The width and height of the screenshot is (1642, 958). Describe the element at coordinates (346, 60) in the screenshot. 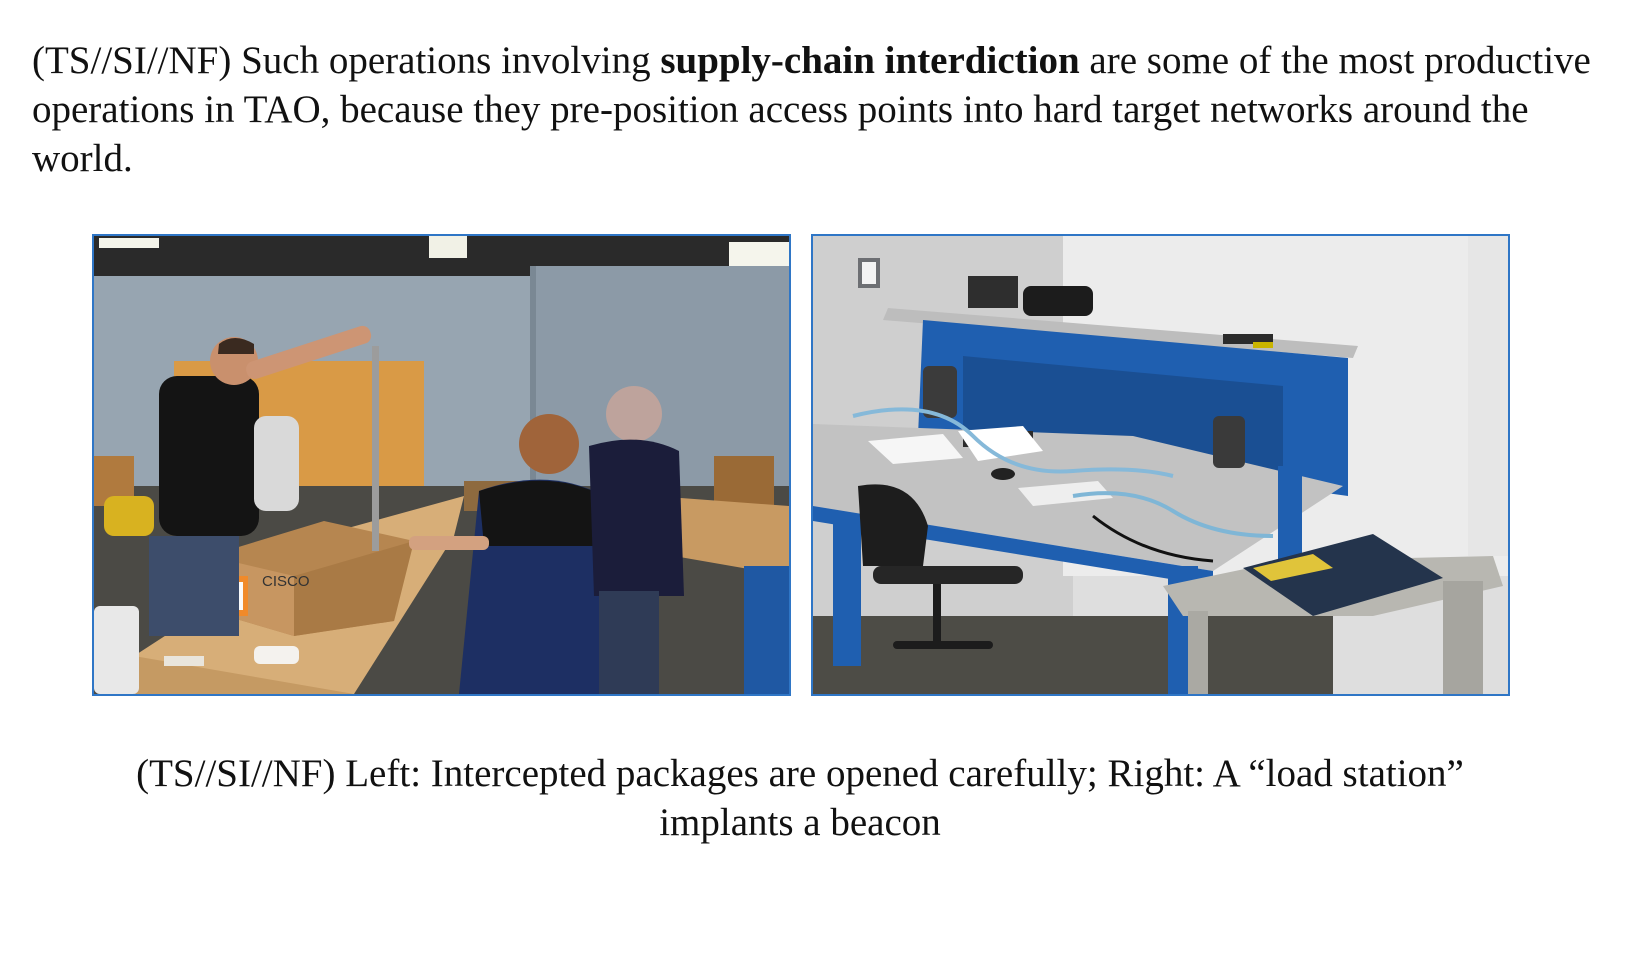

I see `paragraph-prefix: (TS//SI//NF) Such operations involving` at that location.